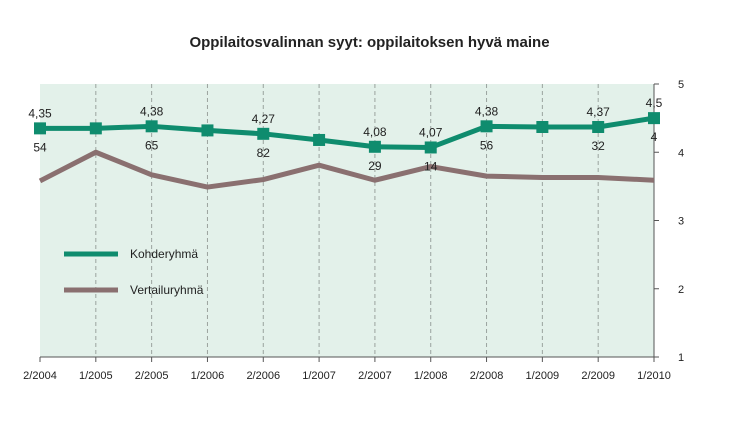 The width and height of the screenshot is (739, 424). I want to click on x-tick-label: 1/2005, so click(96, 376).